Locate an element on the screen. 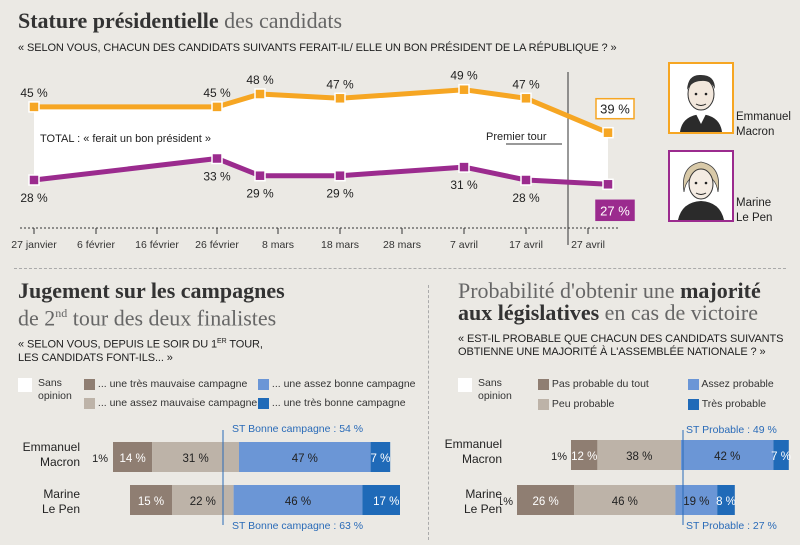 Image resolution: width=800 pixels, height=545 pixels. left-row-lepen-label: Marine Le Pen is located at coordinates (60, 501).